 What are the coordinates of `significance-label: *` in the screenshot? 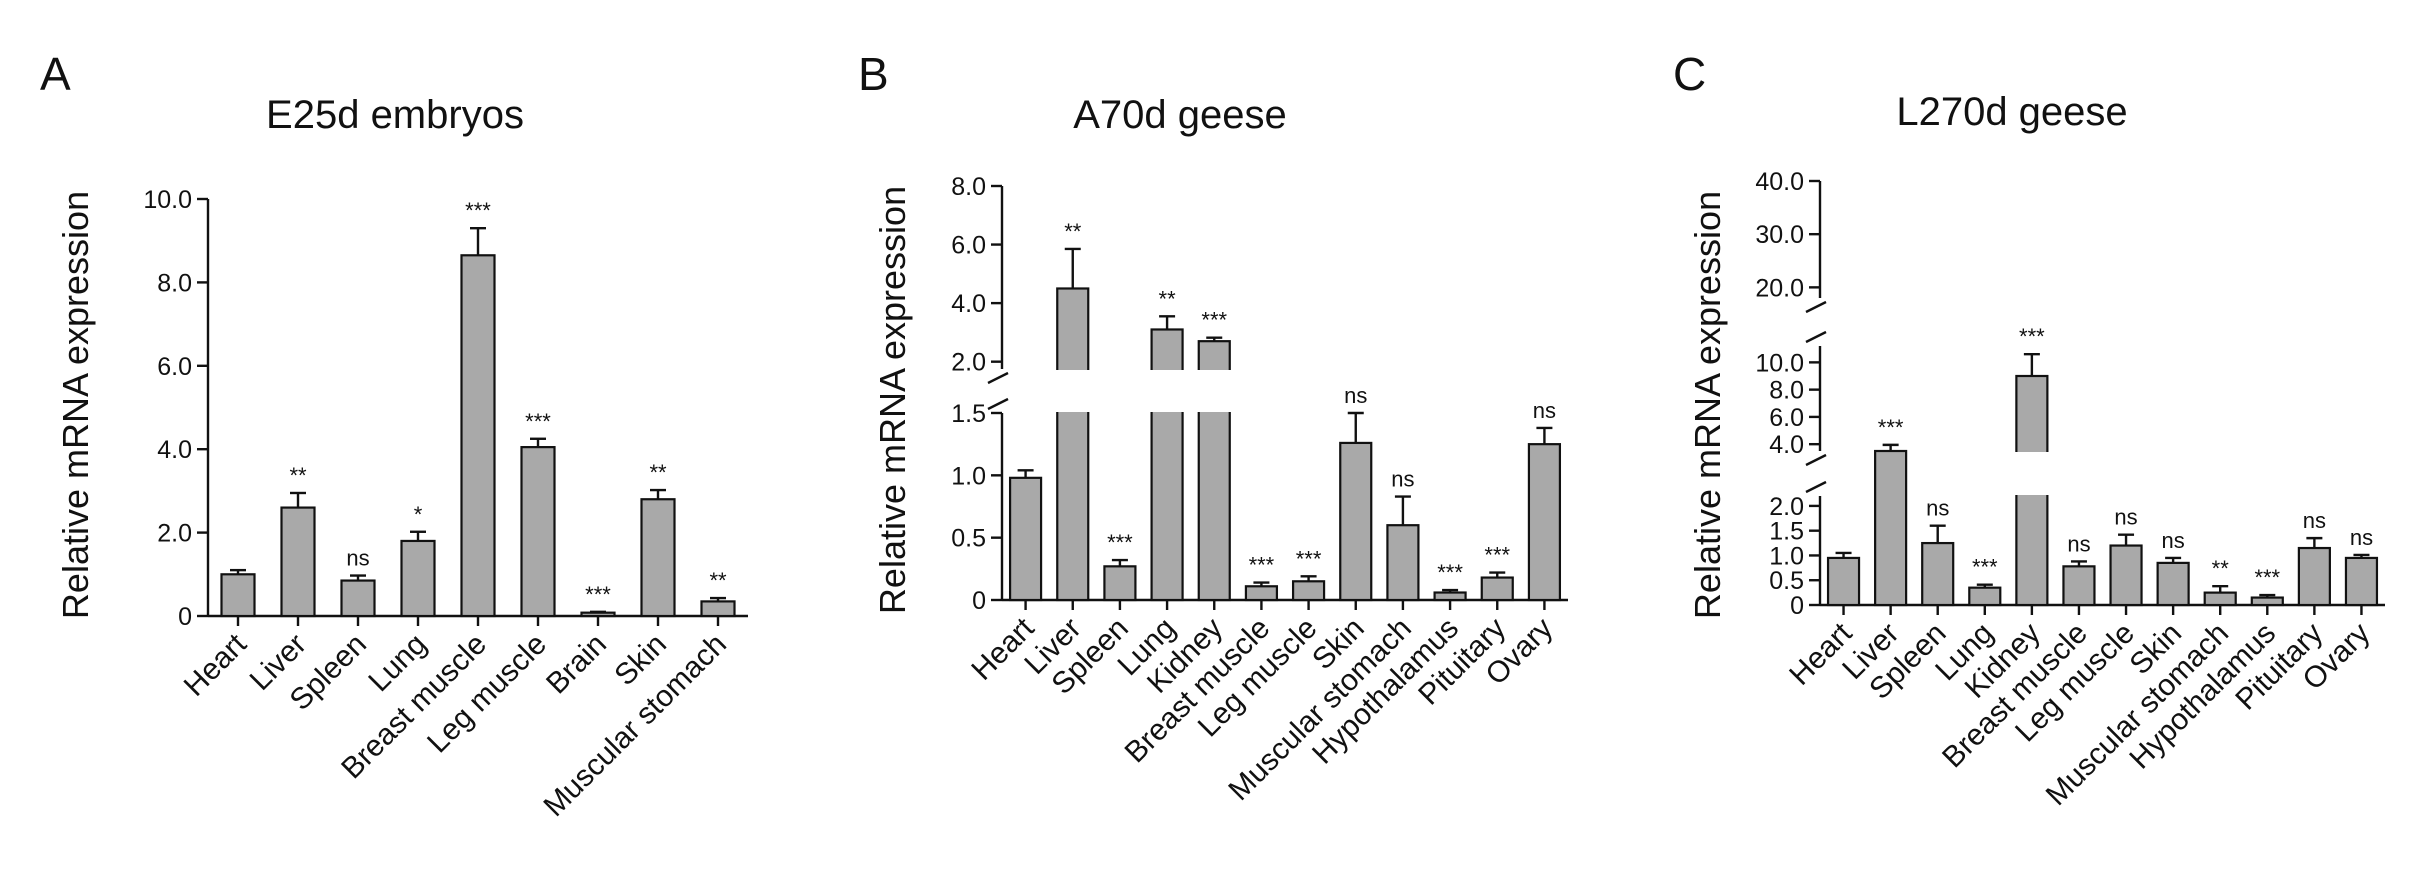 It's located at (418, 514).